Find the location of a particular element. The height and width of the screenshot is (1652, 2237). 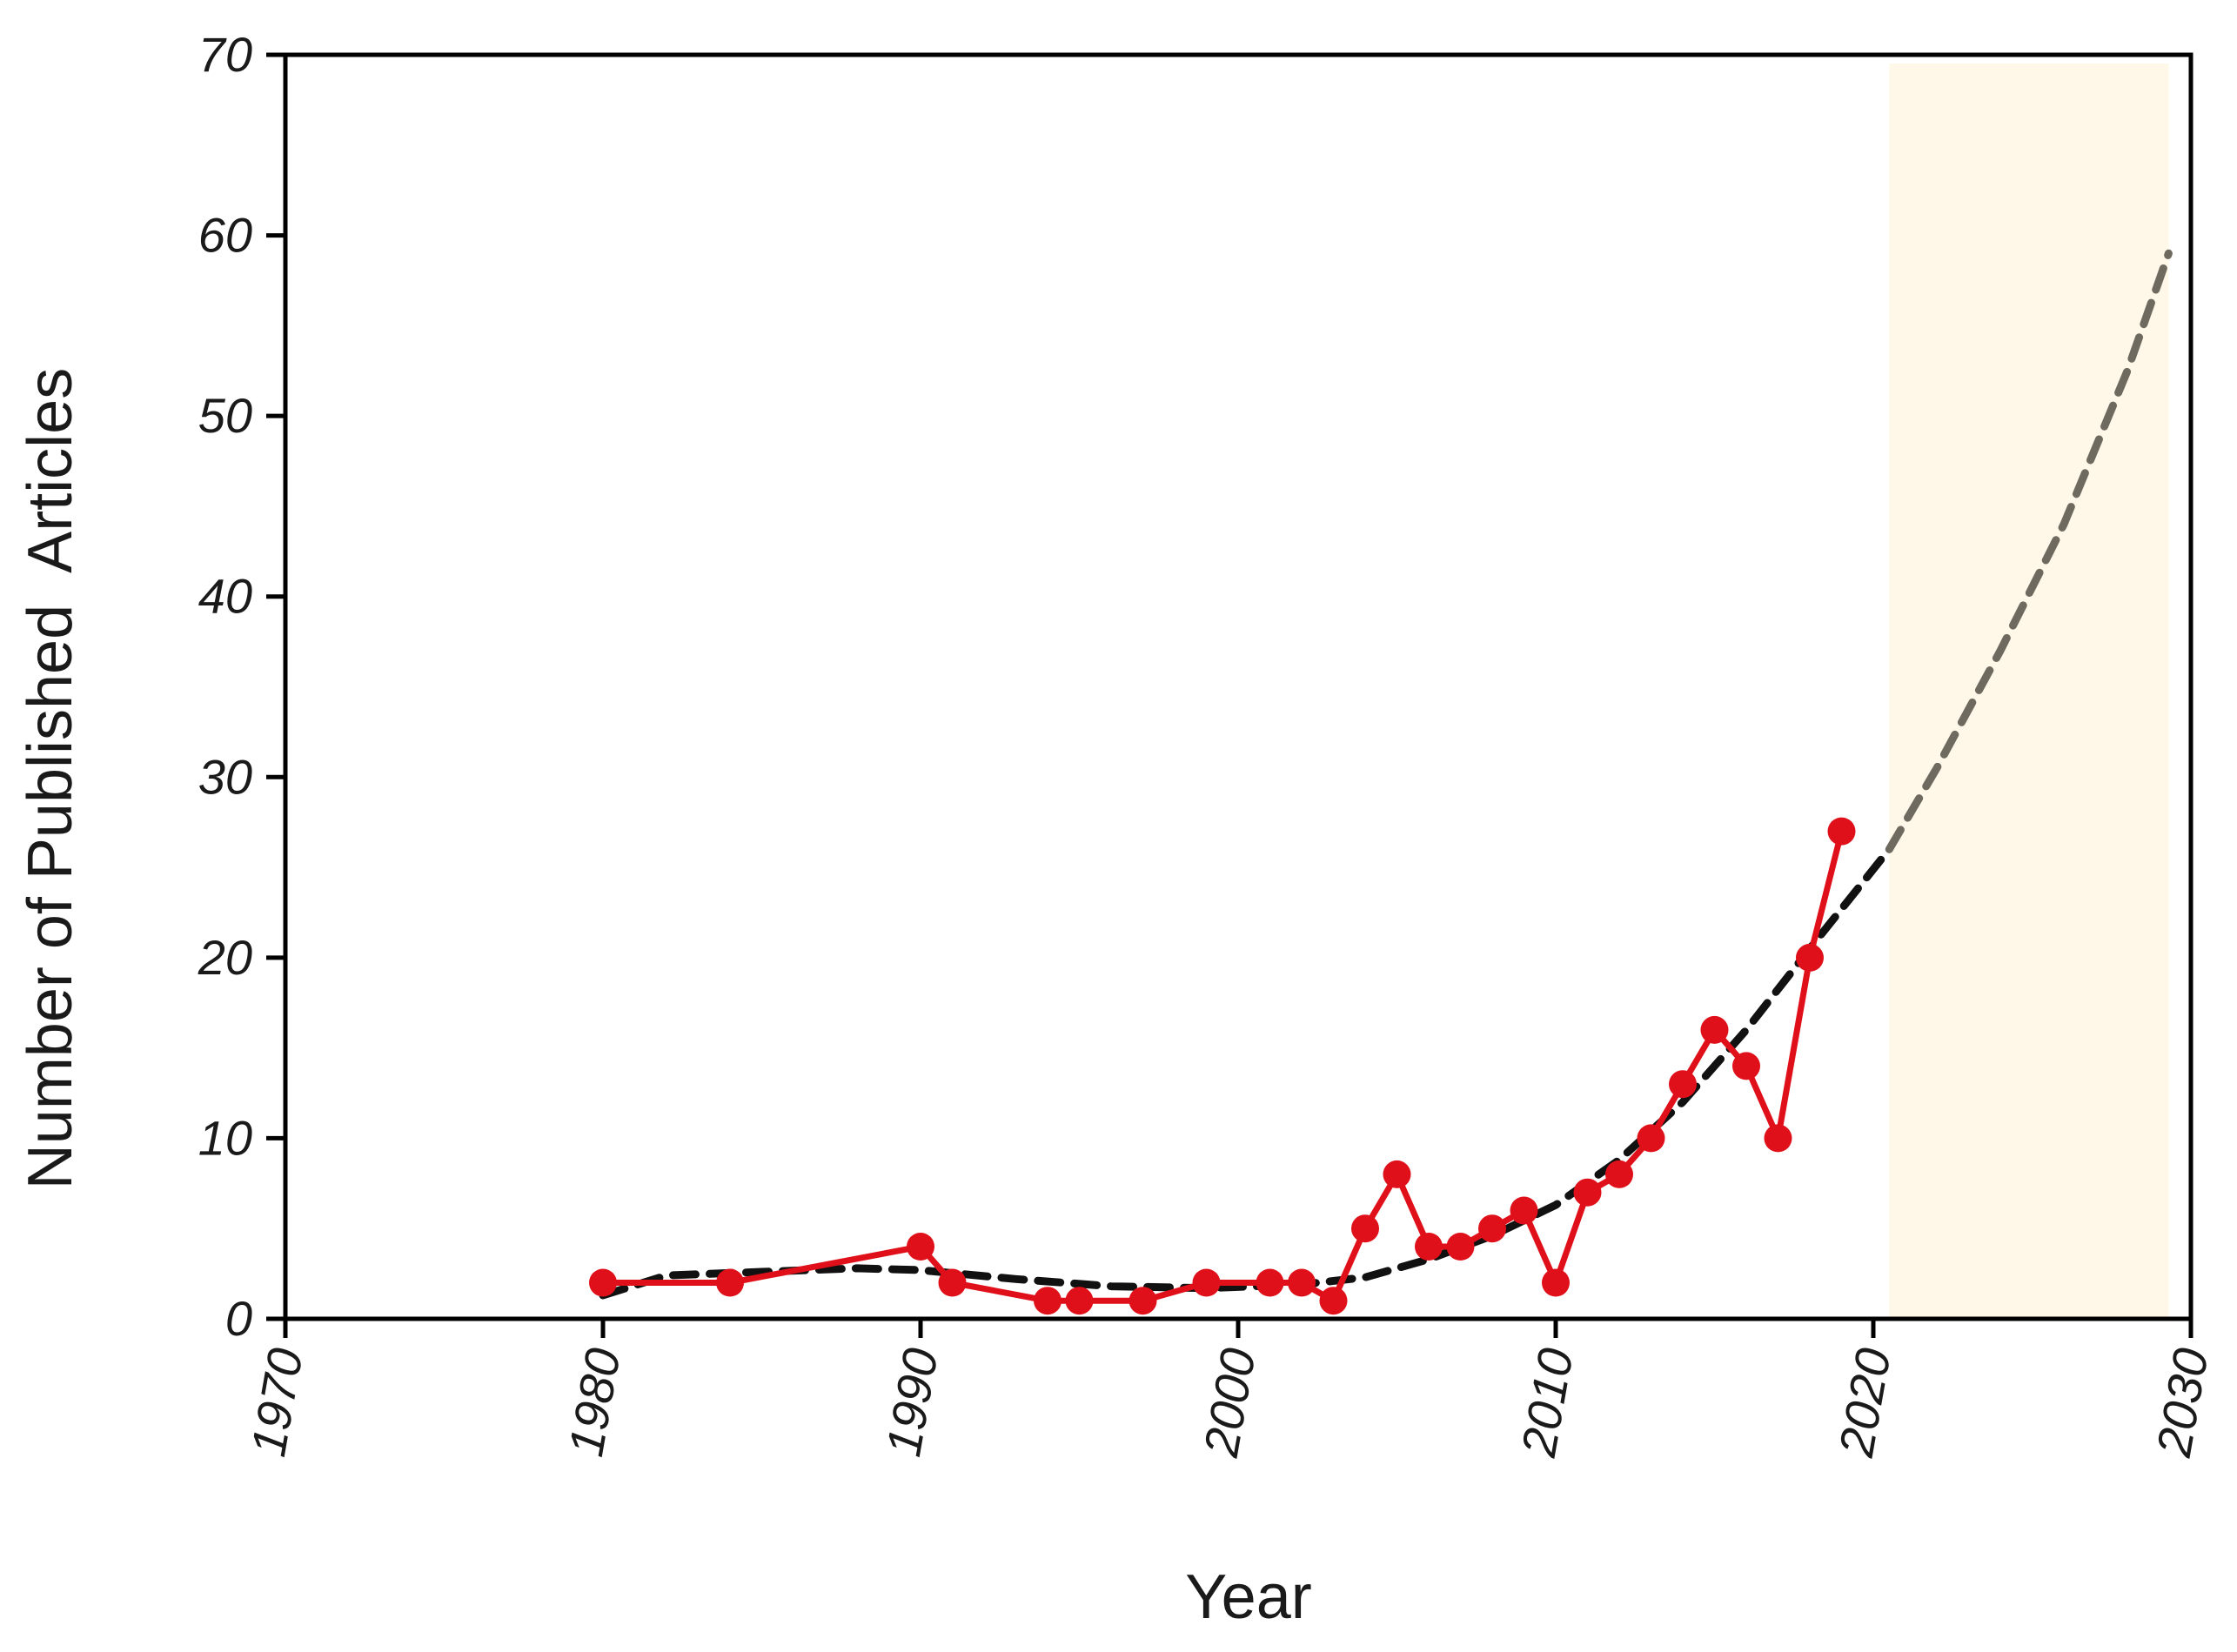

y-axis-ticks: 0 10 20 30 40 50 60 70 is located at coordinates (241, 686).